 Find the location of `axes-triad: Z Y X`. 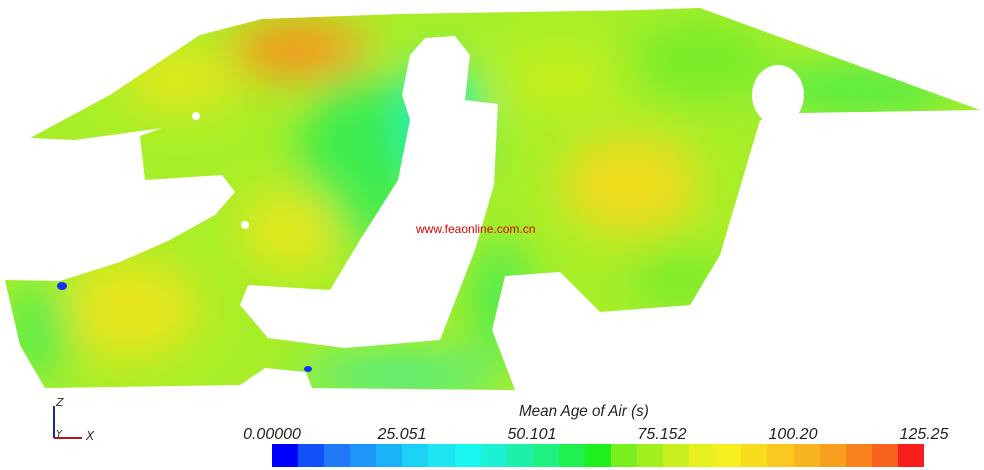

axes-triad: Z Y X is located at coordinates (74, 419).